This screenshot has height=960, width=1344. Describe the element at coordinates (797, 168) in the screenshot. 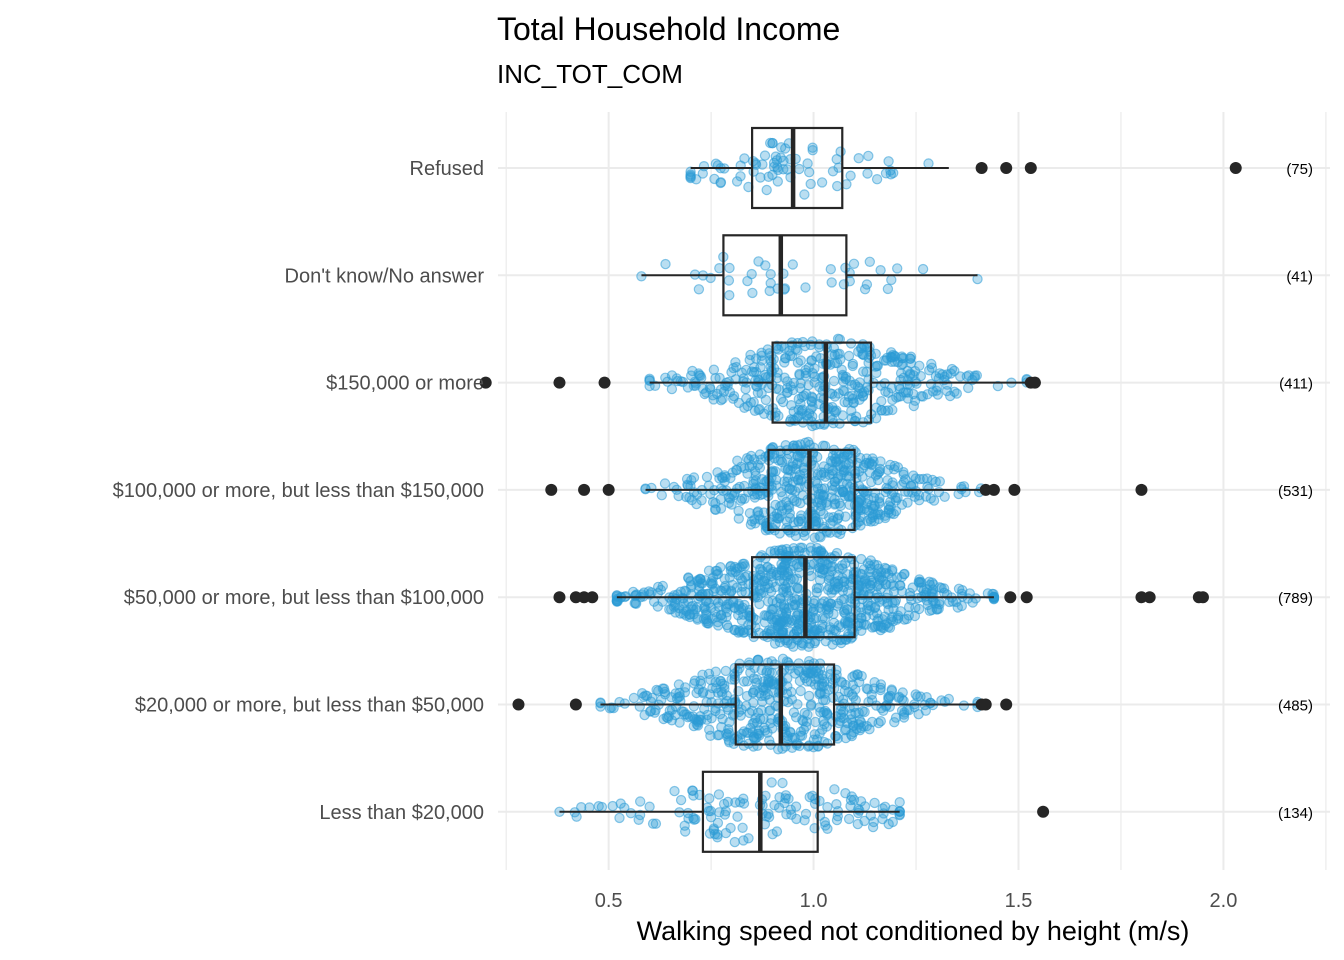

I see `box-iqr` at that location.